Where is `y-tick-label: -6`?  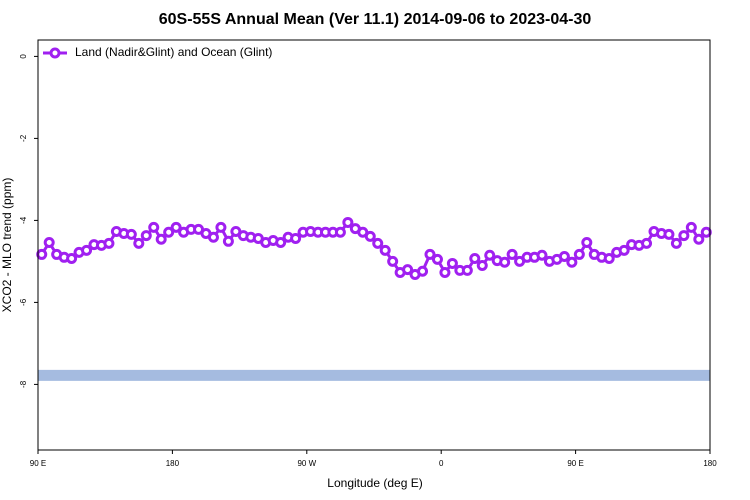
y-tick-label: -6 is located at coordinates (23, 302).